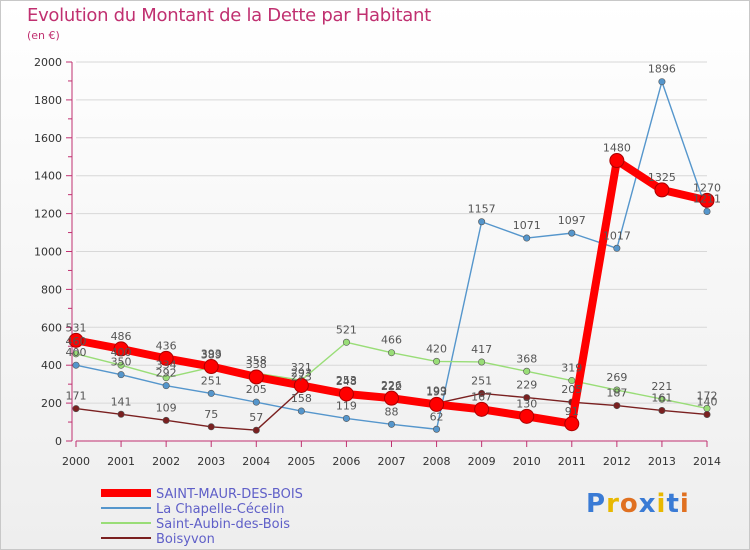 This screenshot has width=750, height=550. What do you see at coordinates (48, 214) in the screenshot?
I see `y-tick-label: 1200` at bounding box center [48, 214].